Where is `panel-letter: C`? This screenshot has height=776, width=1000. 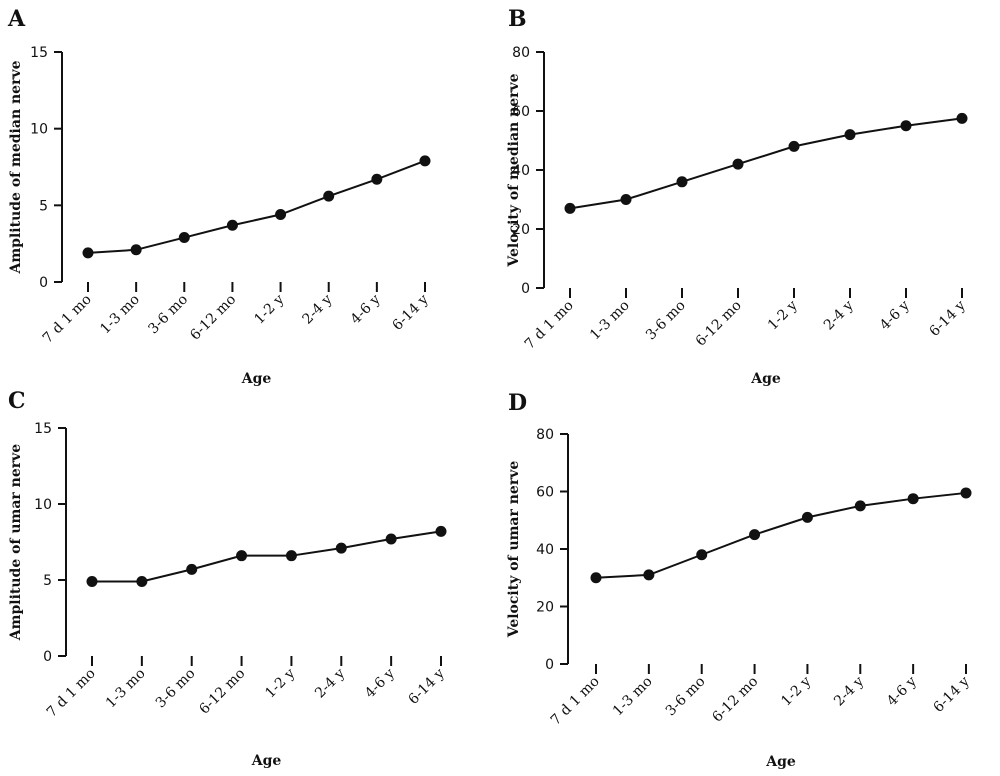 panel-letter: C is located at coordinates (17, 401).